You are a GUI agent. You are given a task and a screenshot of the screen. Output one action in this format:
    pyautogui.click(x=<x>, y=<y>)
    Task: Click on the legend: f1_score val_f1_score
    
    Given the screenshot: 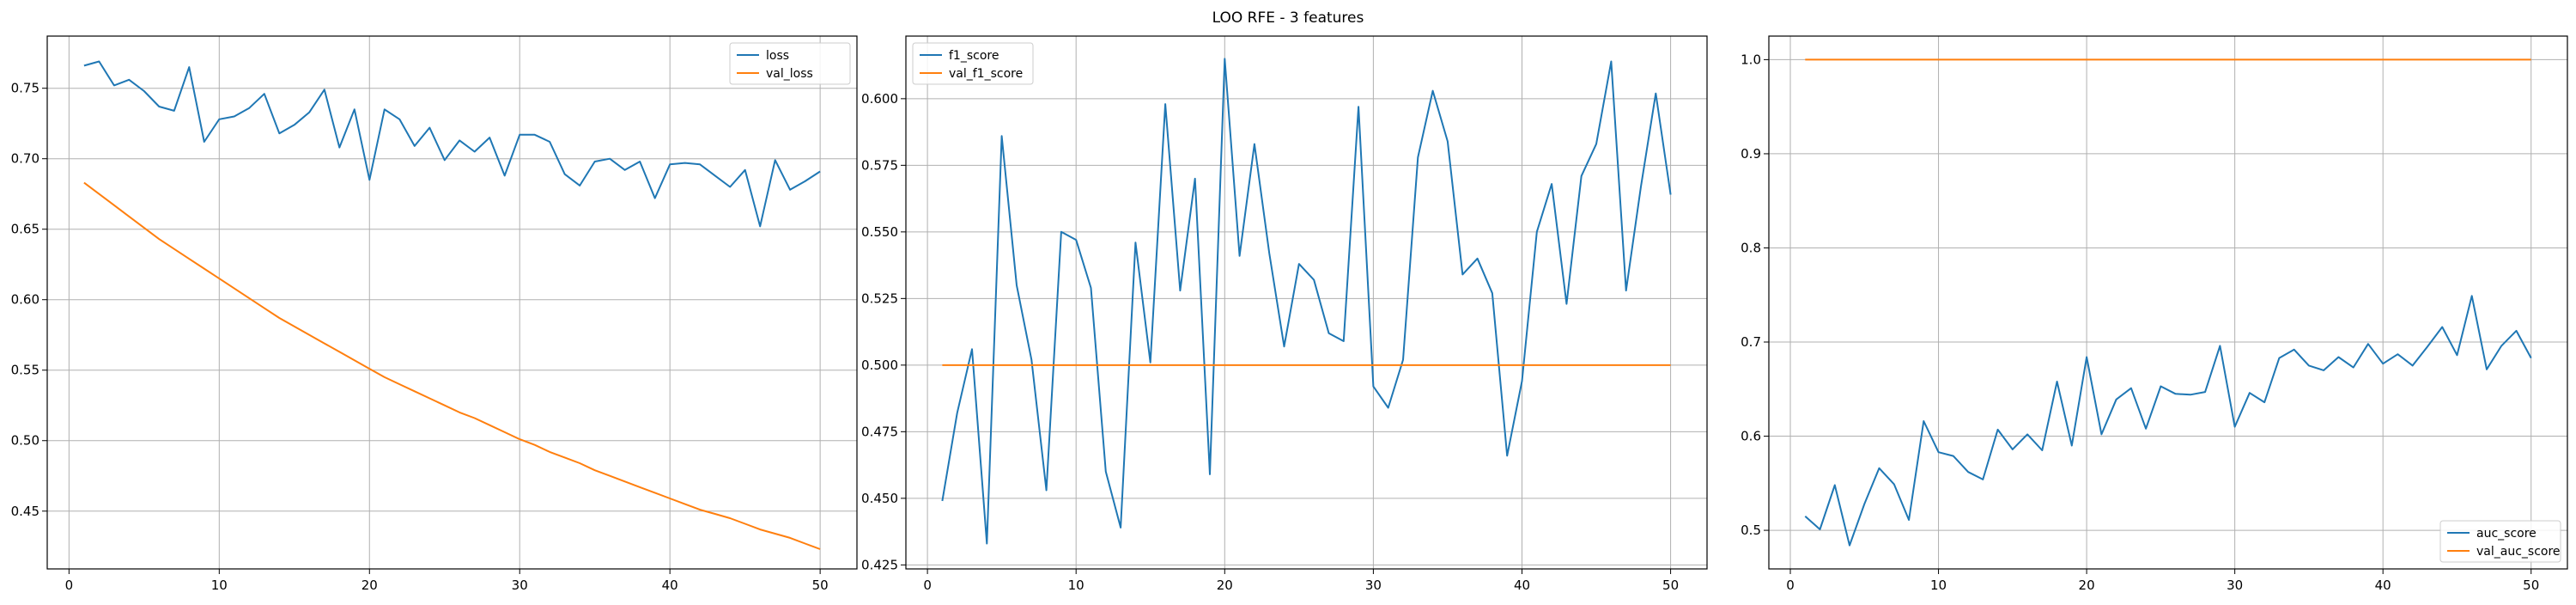 What is the action you would take?
    pyautogui.click(x=973, y=63)
    